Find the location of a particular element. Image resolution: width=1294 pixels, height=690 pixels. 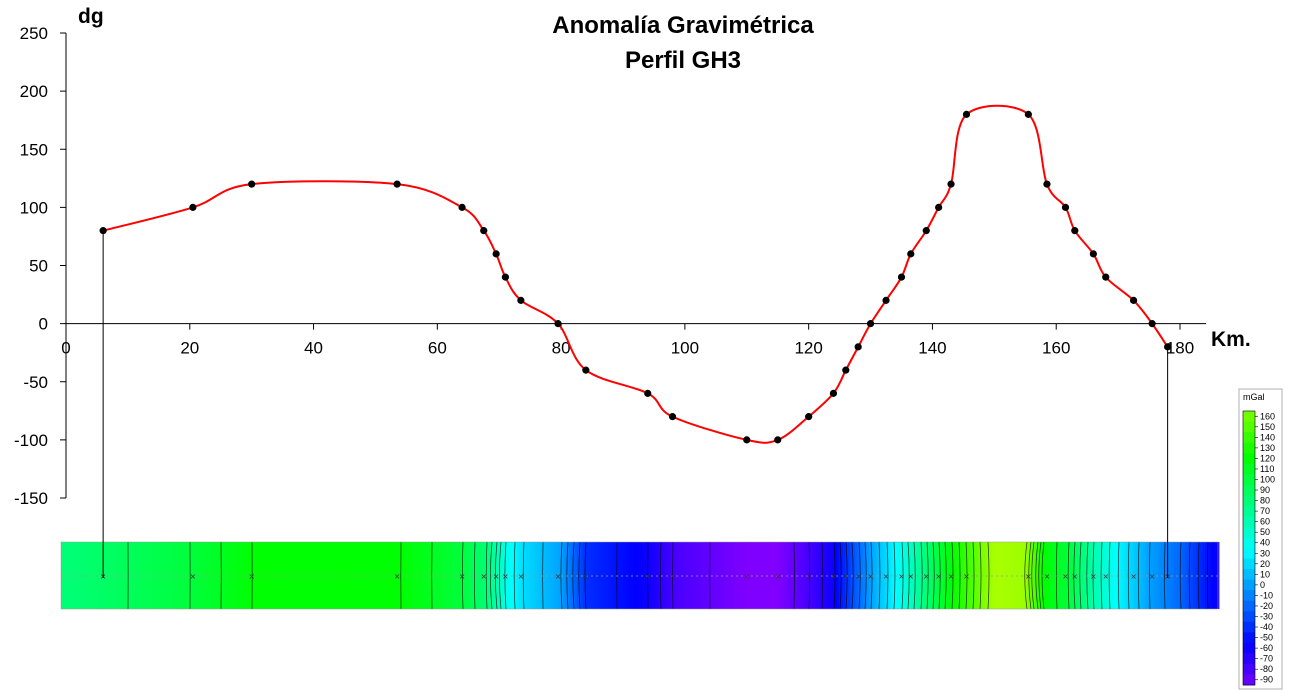

x-tick-label: 180 is located at coordinates (1180, 348).